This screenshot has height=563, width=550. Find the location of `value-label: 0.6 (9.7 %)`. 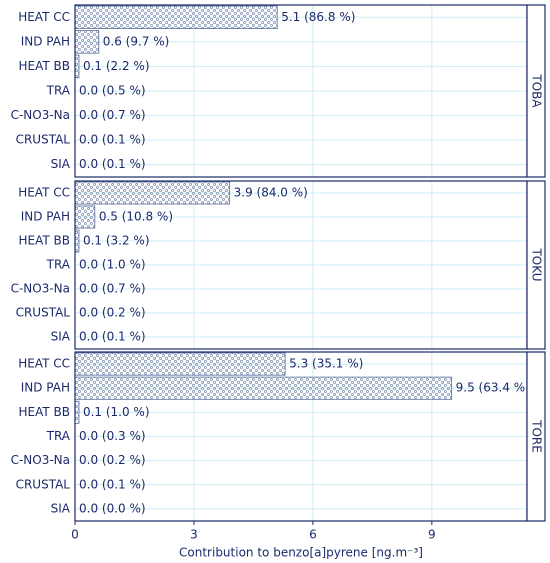

value-label: 0.6 (9.7 %) is located at coordinates (136, 41).